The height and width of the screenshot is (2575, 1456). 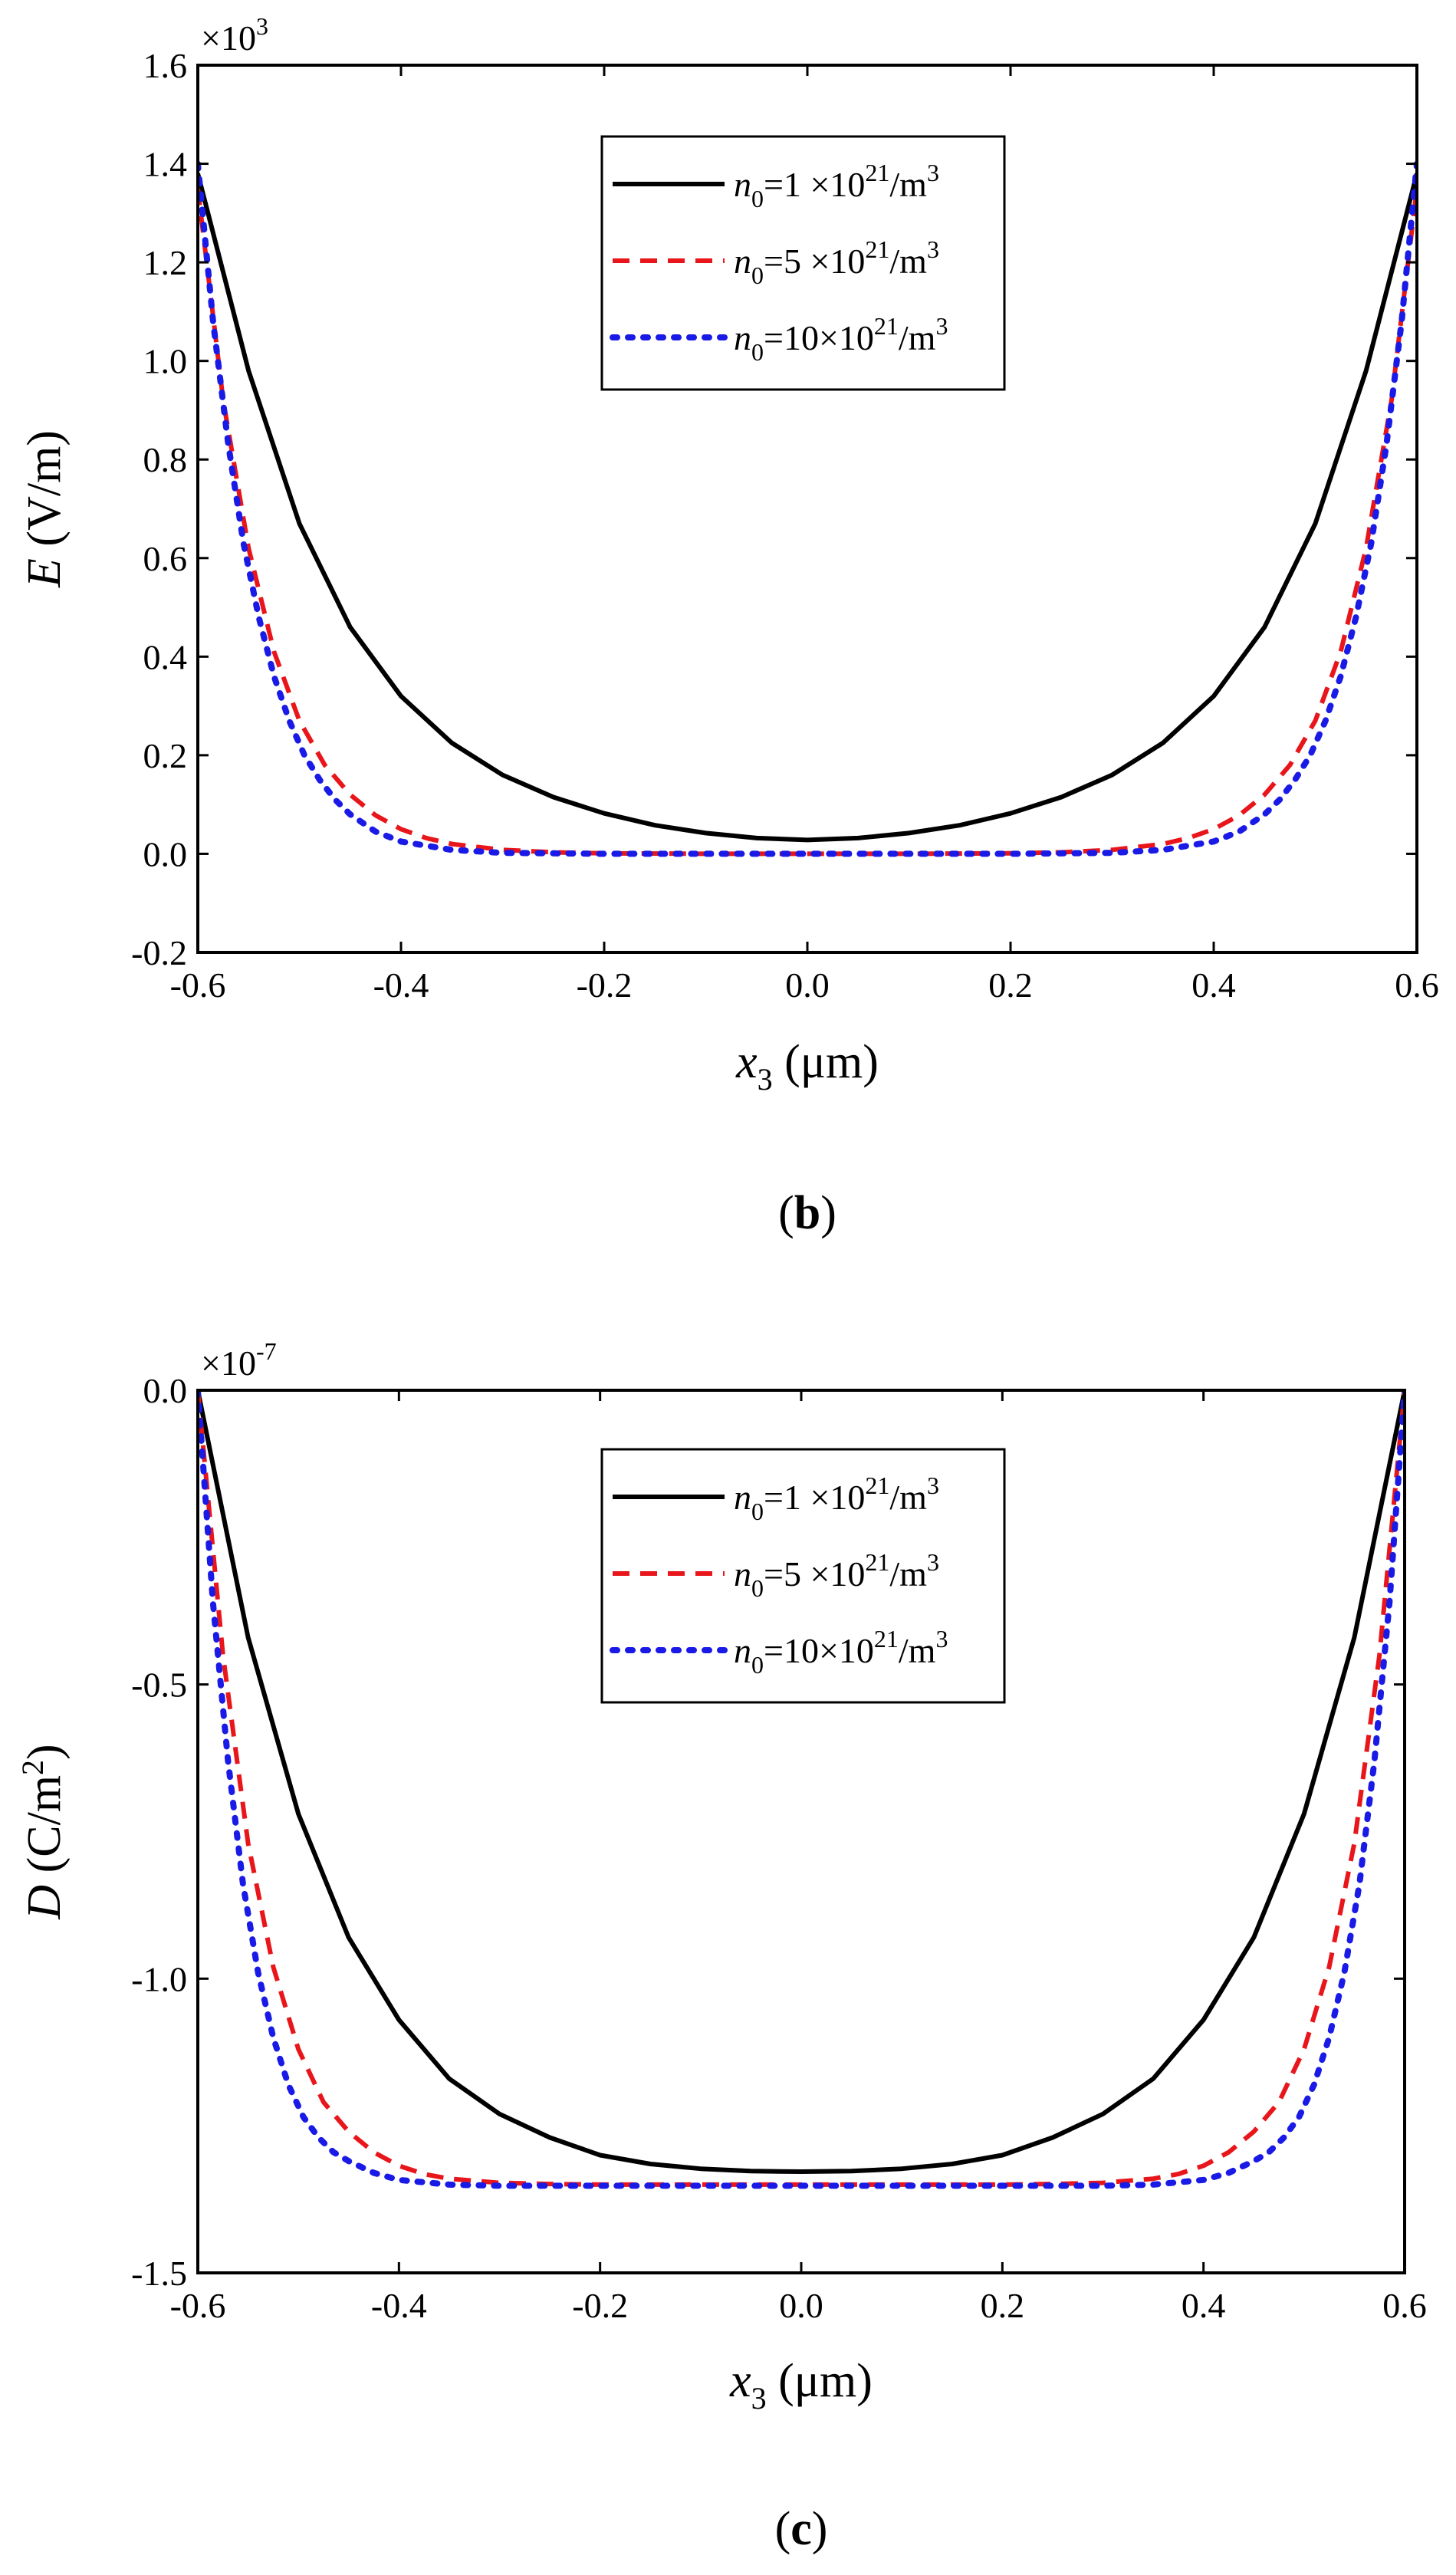 I want to click on y-tick-label: -0.5, so click(x=159, y=1686).